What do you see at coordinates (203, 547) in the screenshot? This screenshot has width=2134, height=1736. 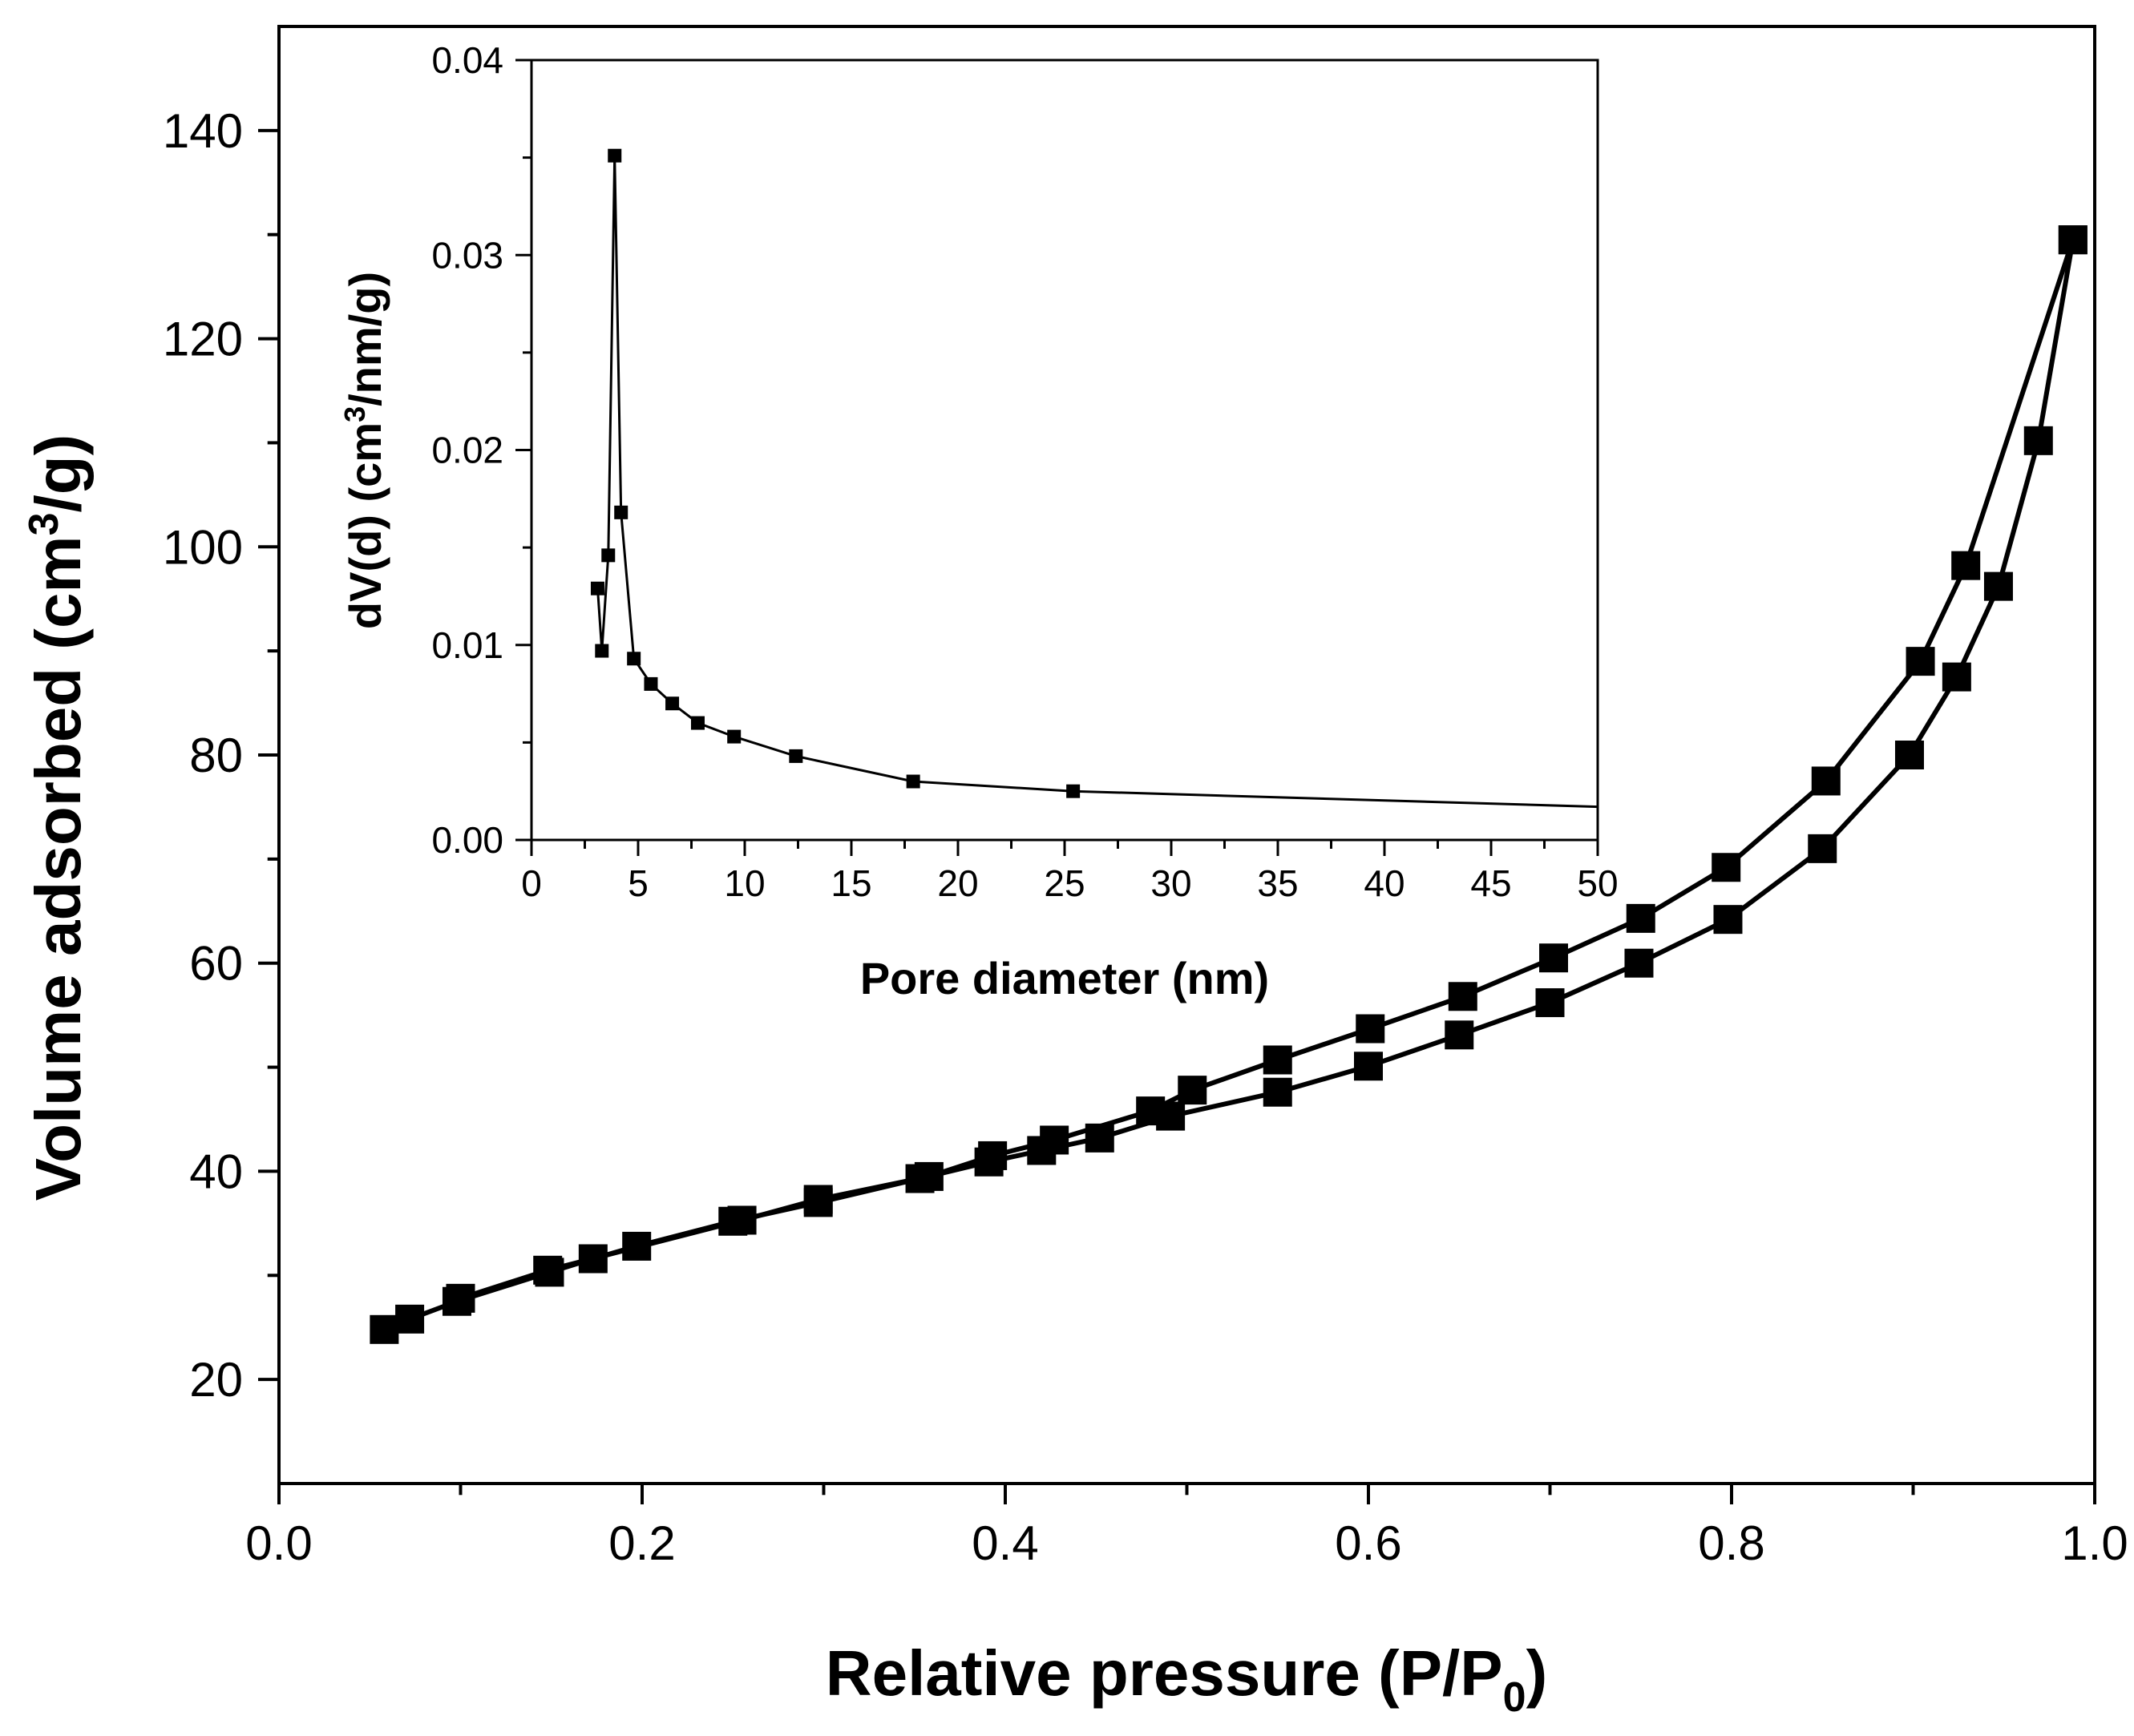 I see `main-y-tick-label: 100` at bounding box center [203, 547].